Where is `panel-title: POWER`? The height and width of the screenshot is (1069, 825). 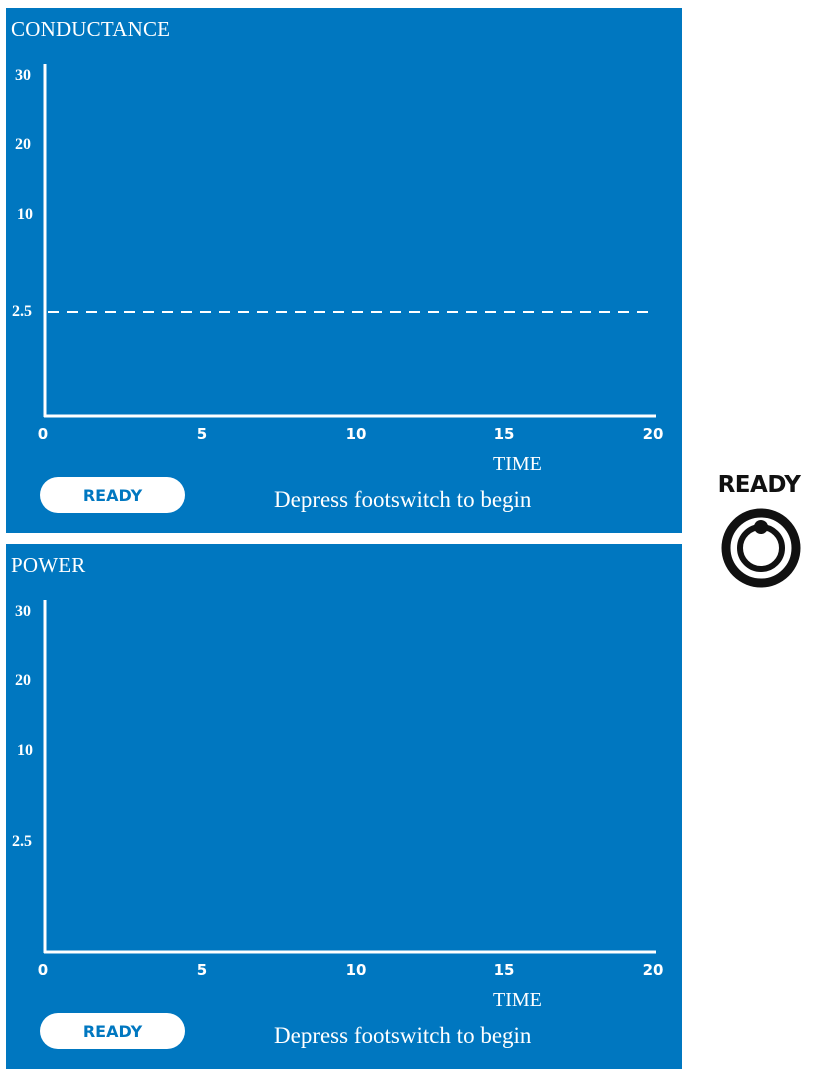
panel-title: POWER is located at coordinates (48, 565).